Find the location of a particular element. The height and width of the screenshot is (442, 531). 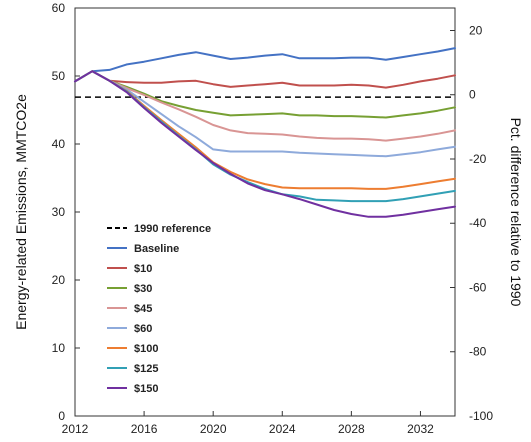

right-y-tick-label: -20 is located at coordinates (478, 159).